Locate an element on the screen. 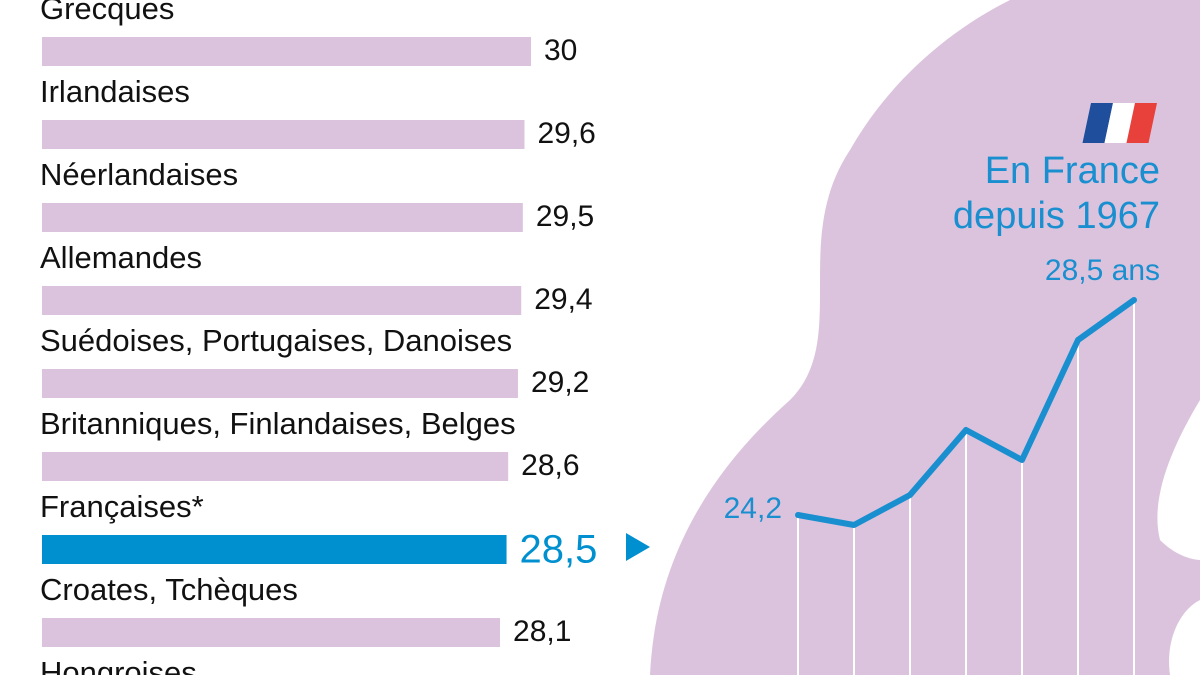 Image resolution: width=1200 pixels, height=675 pixels. value-label: 29,2 is located at coordinates (560, 382).